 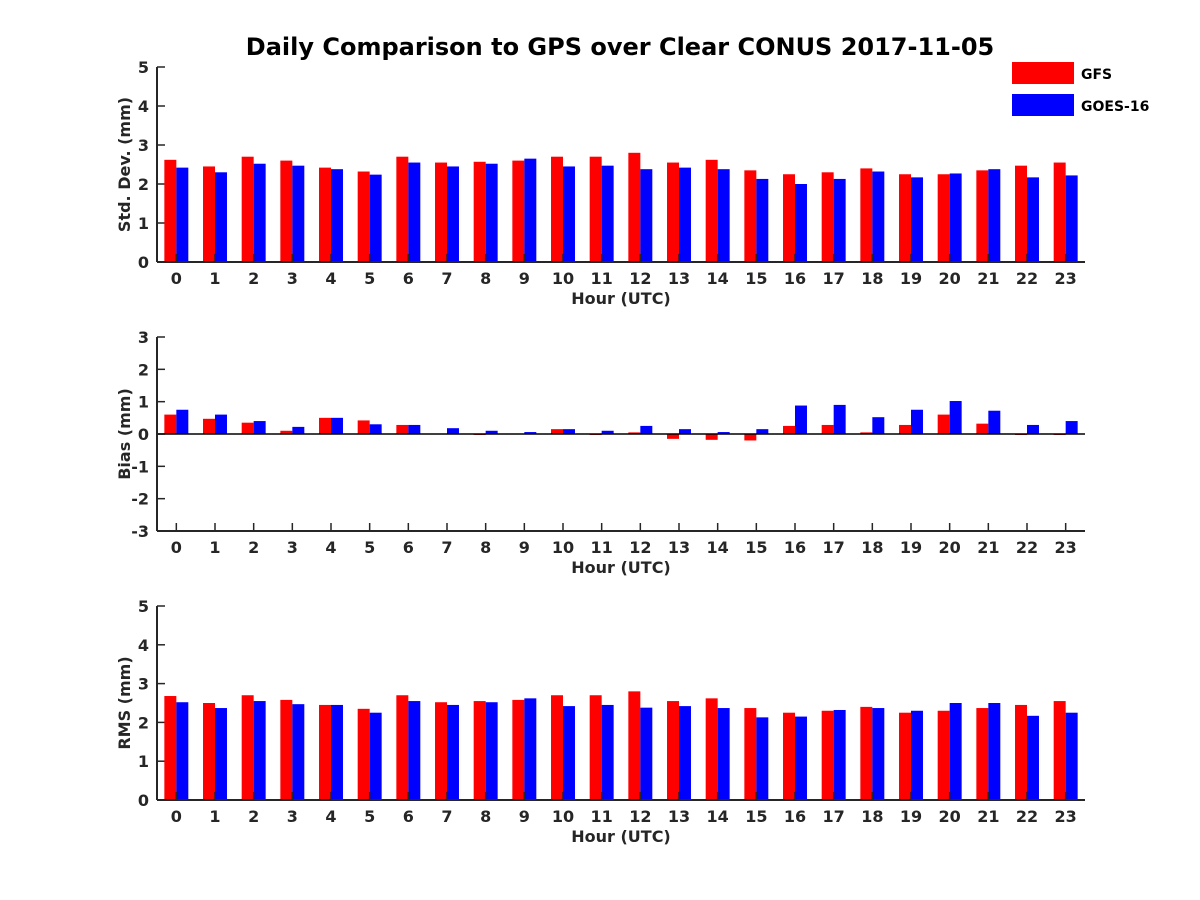 I want to click on x-tick-label: 7, so click(x=446, y=278).